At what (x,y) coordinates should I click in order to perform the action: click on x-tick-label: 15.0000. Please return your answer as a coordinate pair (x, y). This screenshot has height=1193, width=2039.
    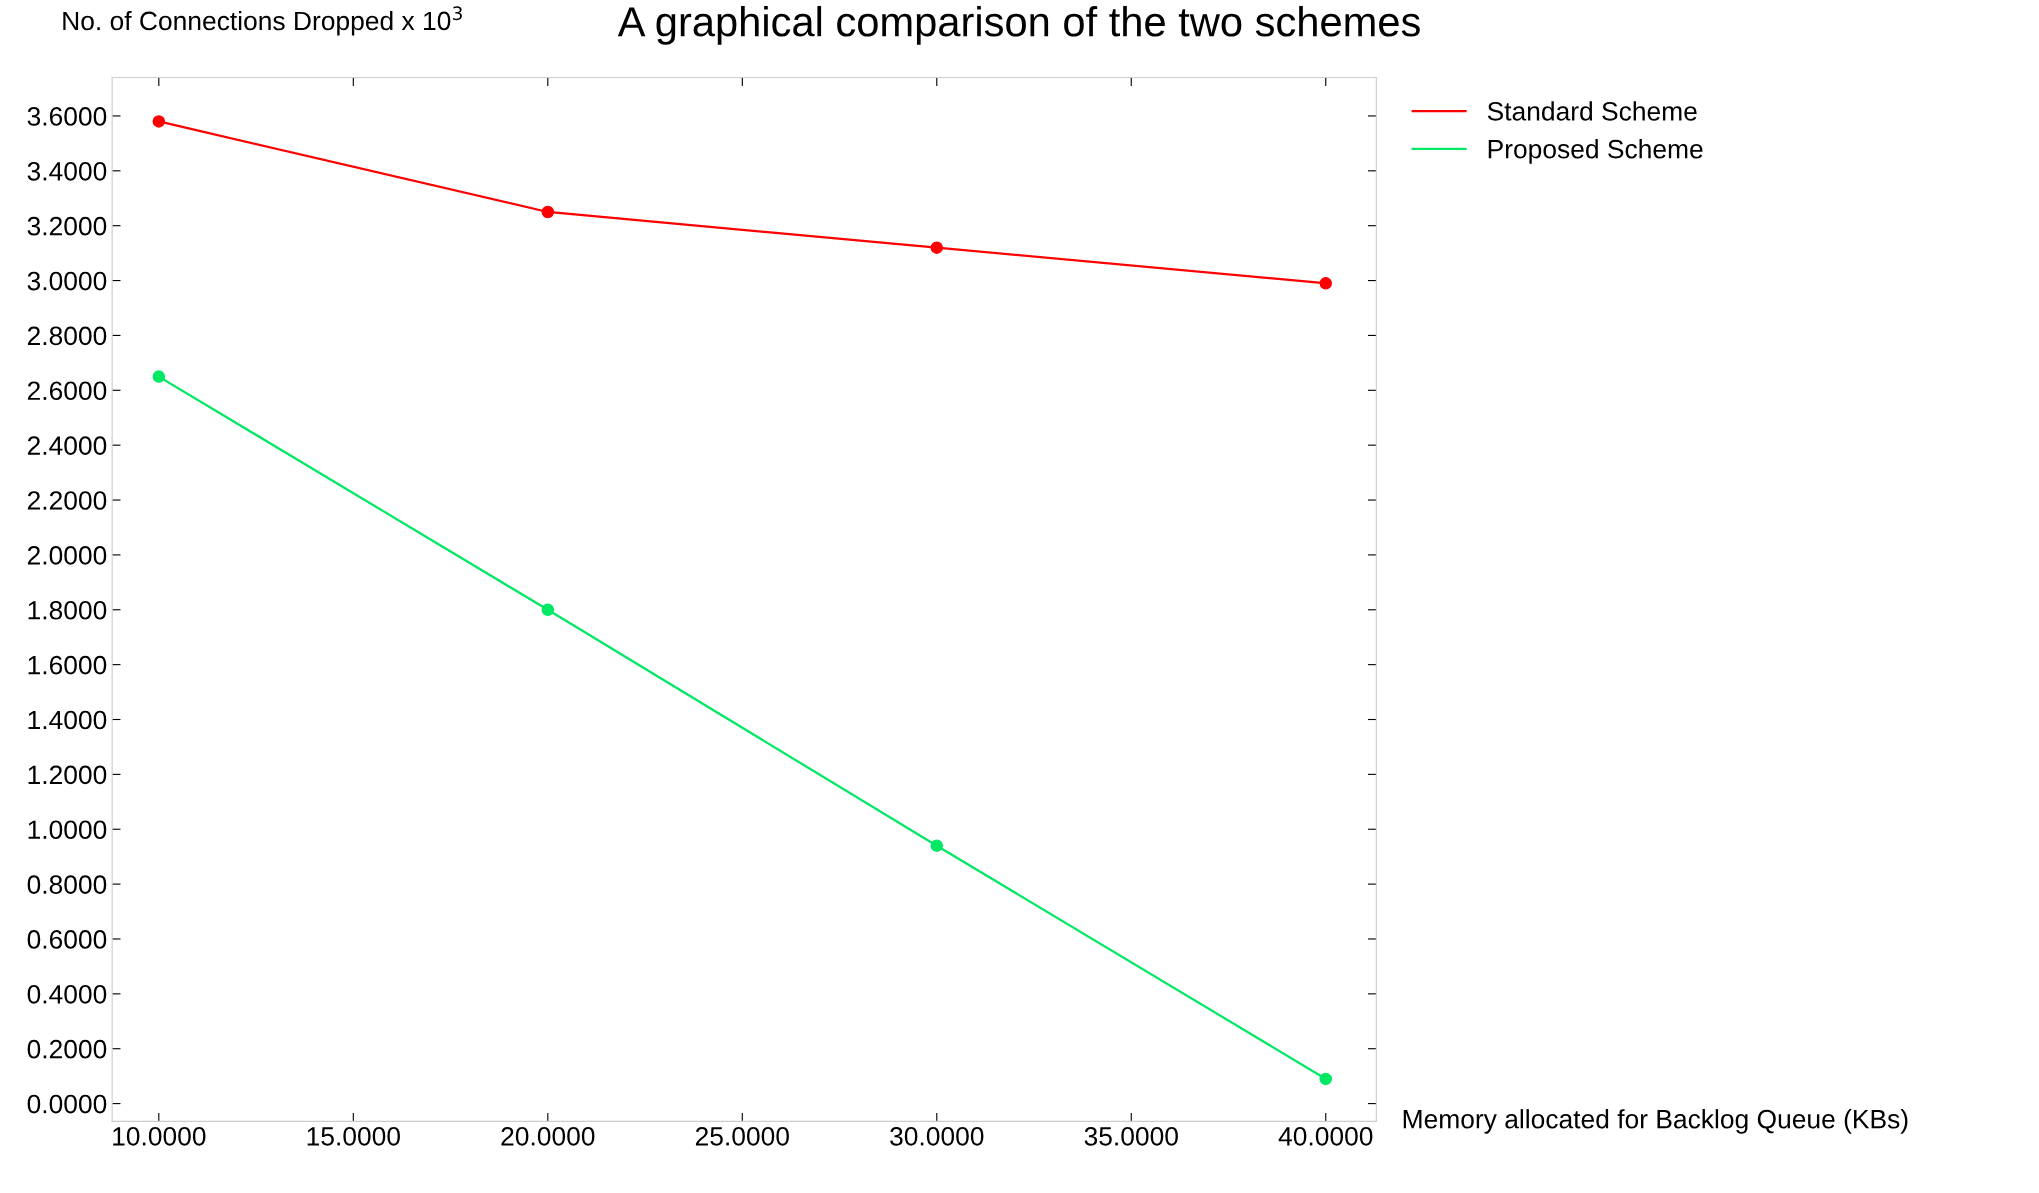
    Looking at the image, I should click on (353, 1136).